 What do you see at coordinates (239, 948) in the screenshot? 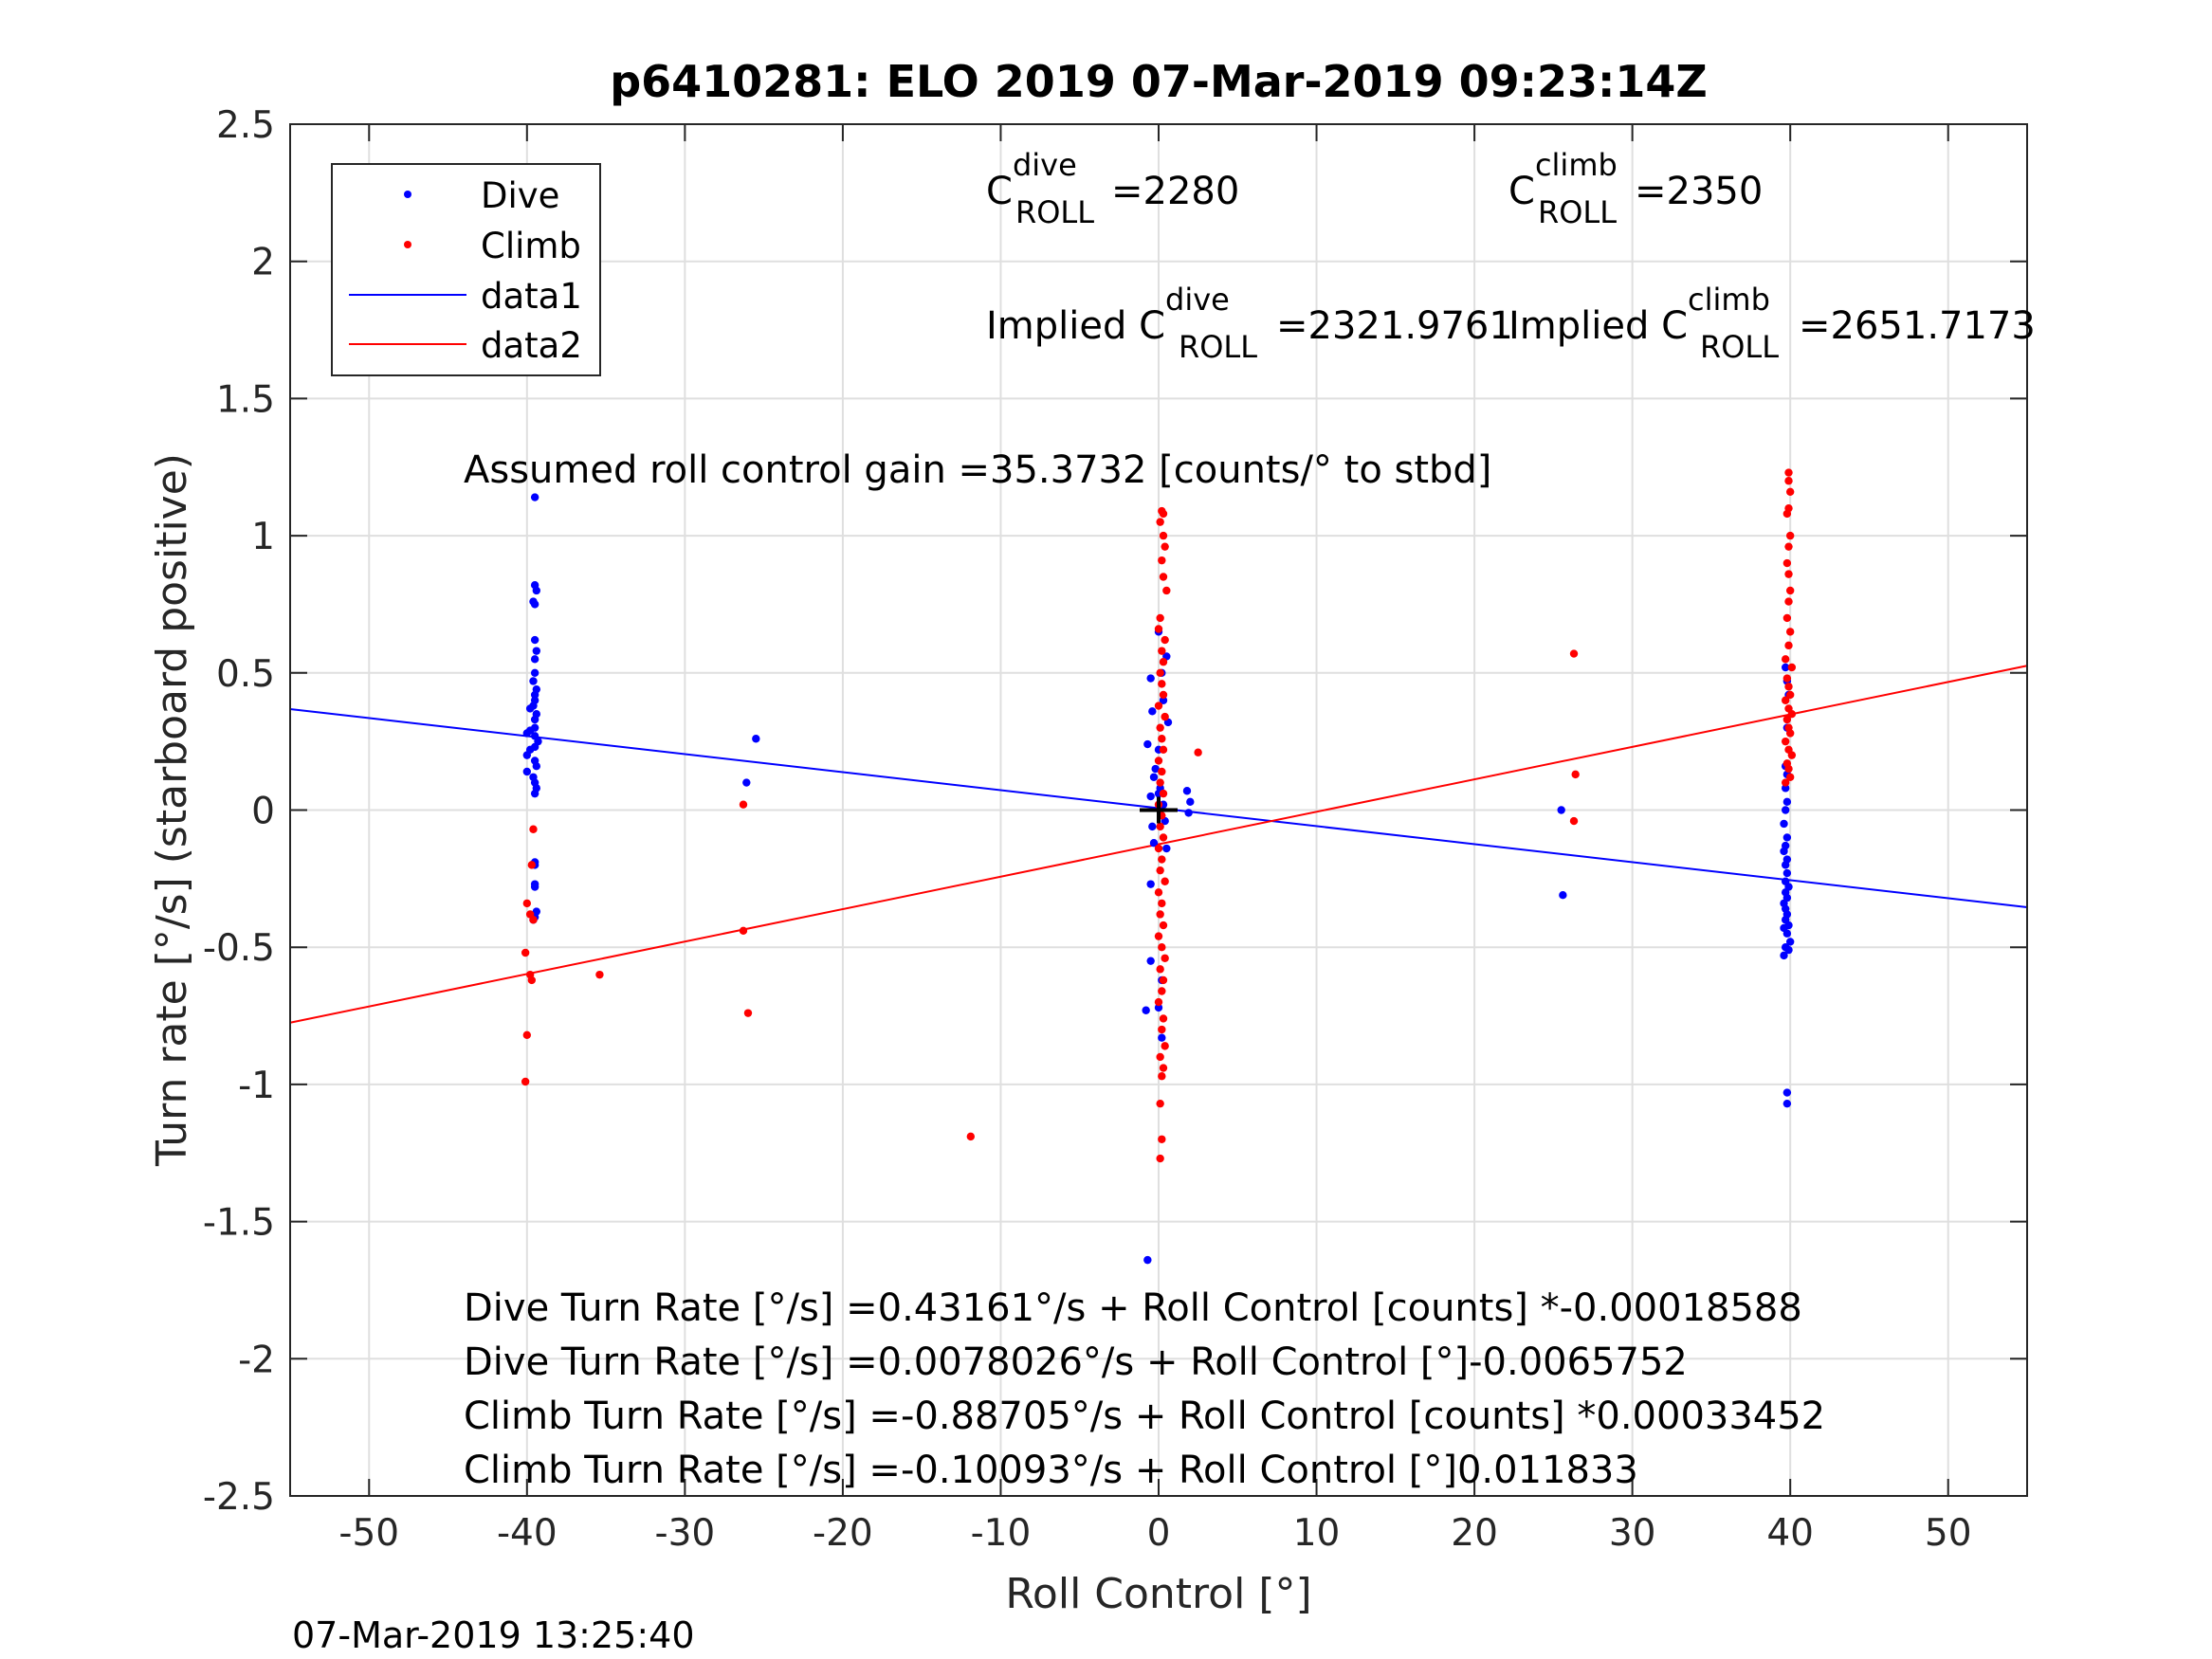
I see `y-tick-label: -0.5` at bounding box center [239, 948].